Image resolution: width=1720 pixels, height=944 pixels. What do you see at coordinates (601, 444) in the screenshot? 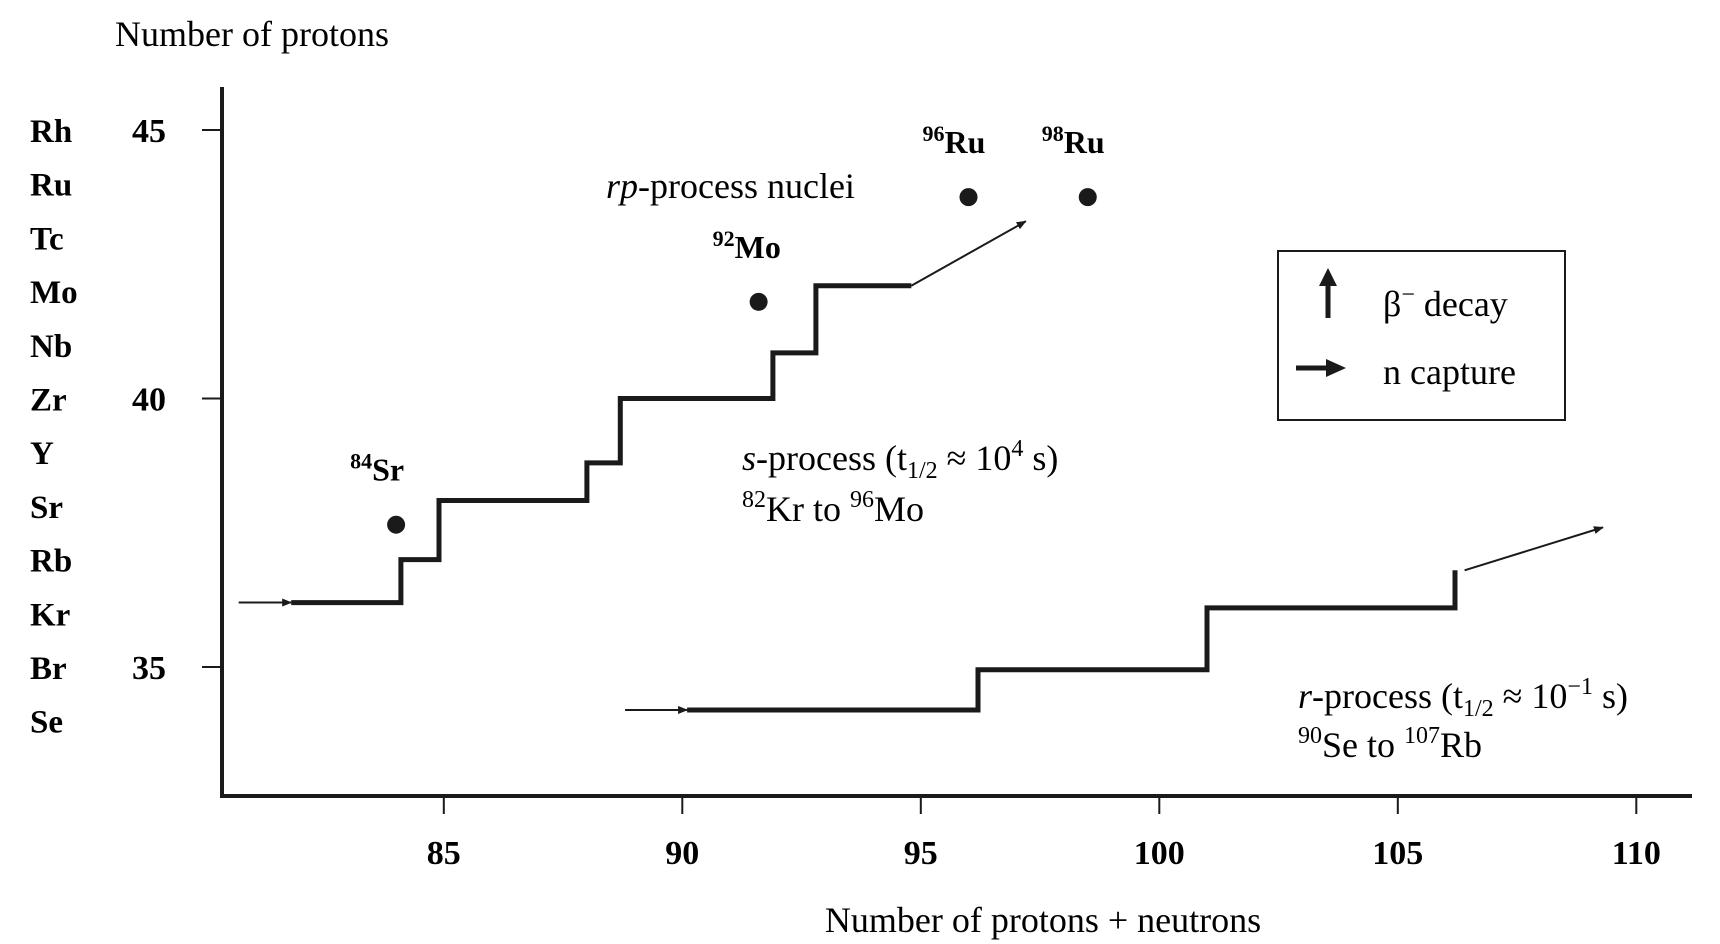
I see `s-process-path` at bounding box center [601, 444].